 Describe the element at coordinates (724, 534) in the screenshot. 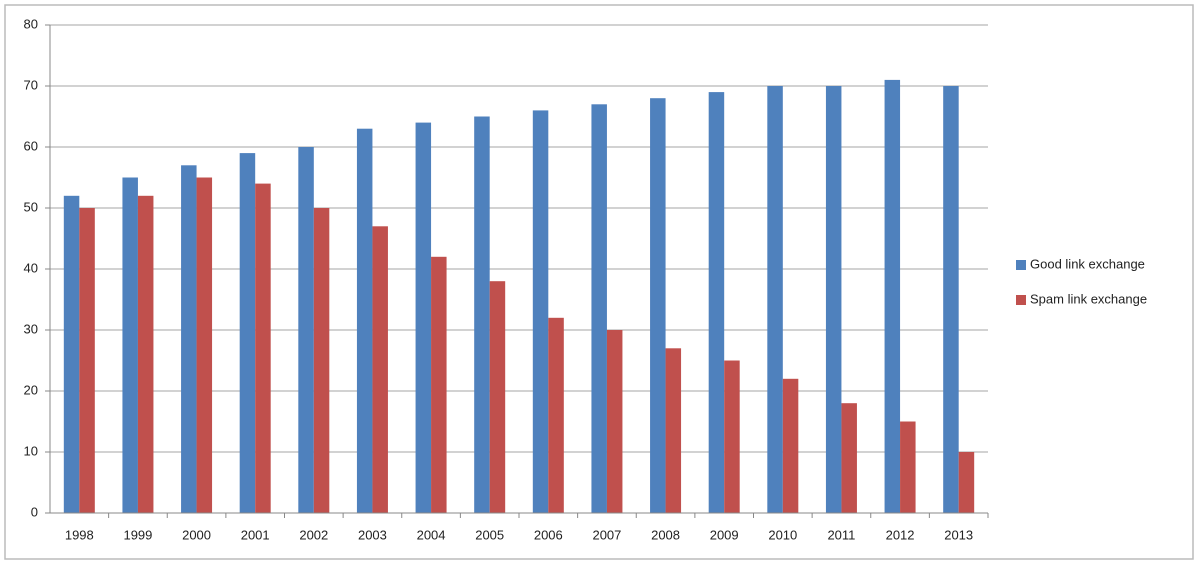

I see `x-tick-label: 2009` at that location.